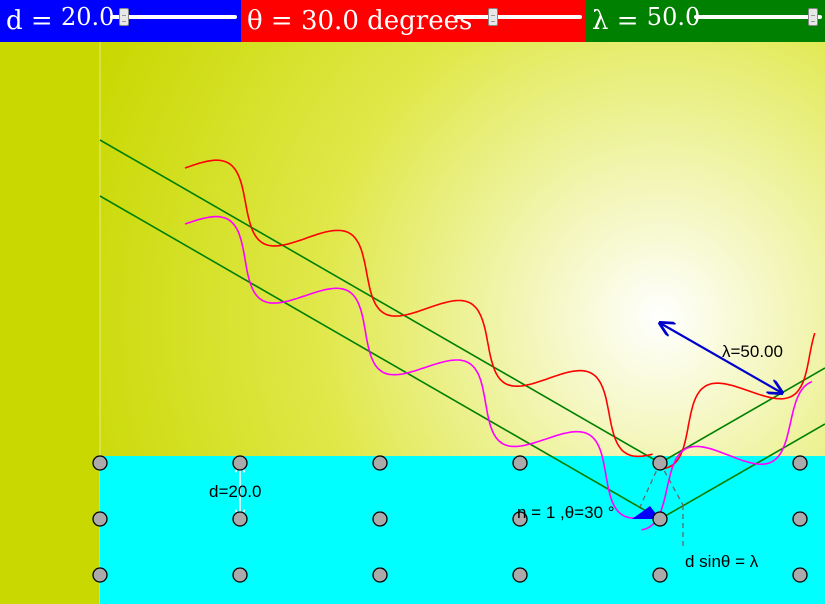 The image size is (825, 604). I want to click on lambda-control-panel: λ = 50.0, so click(705, 21).